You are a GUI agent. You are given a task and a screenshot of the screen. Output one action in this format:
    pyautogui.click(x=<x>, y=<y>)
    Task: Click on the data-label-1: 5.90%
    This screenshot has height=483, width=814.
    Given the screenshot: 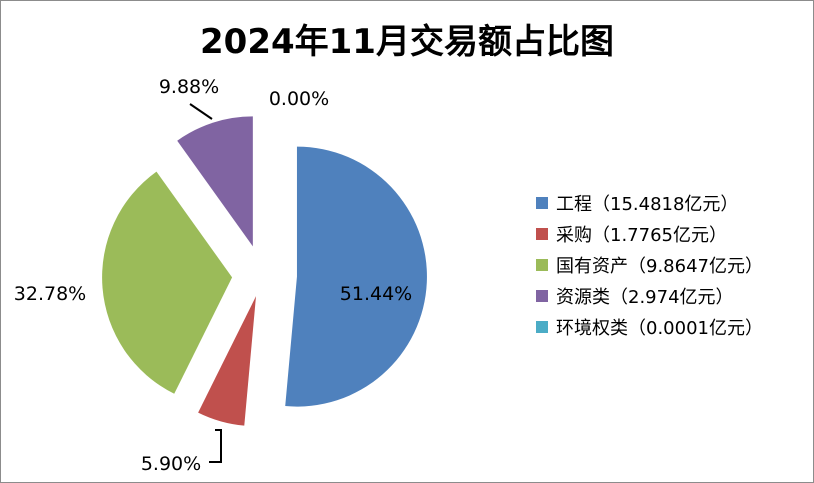 What is the action you would take?
    pyautogui.click(x=171, y=464)
    